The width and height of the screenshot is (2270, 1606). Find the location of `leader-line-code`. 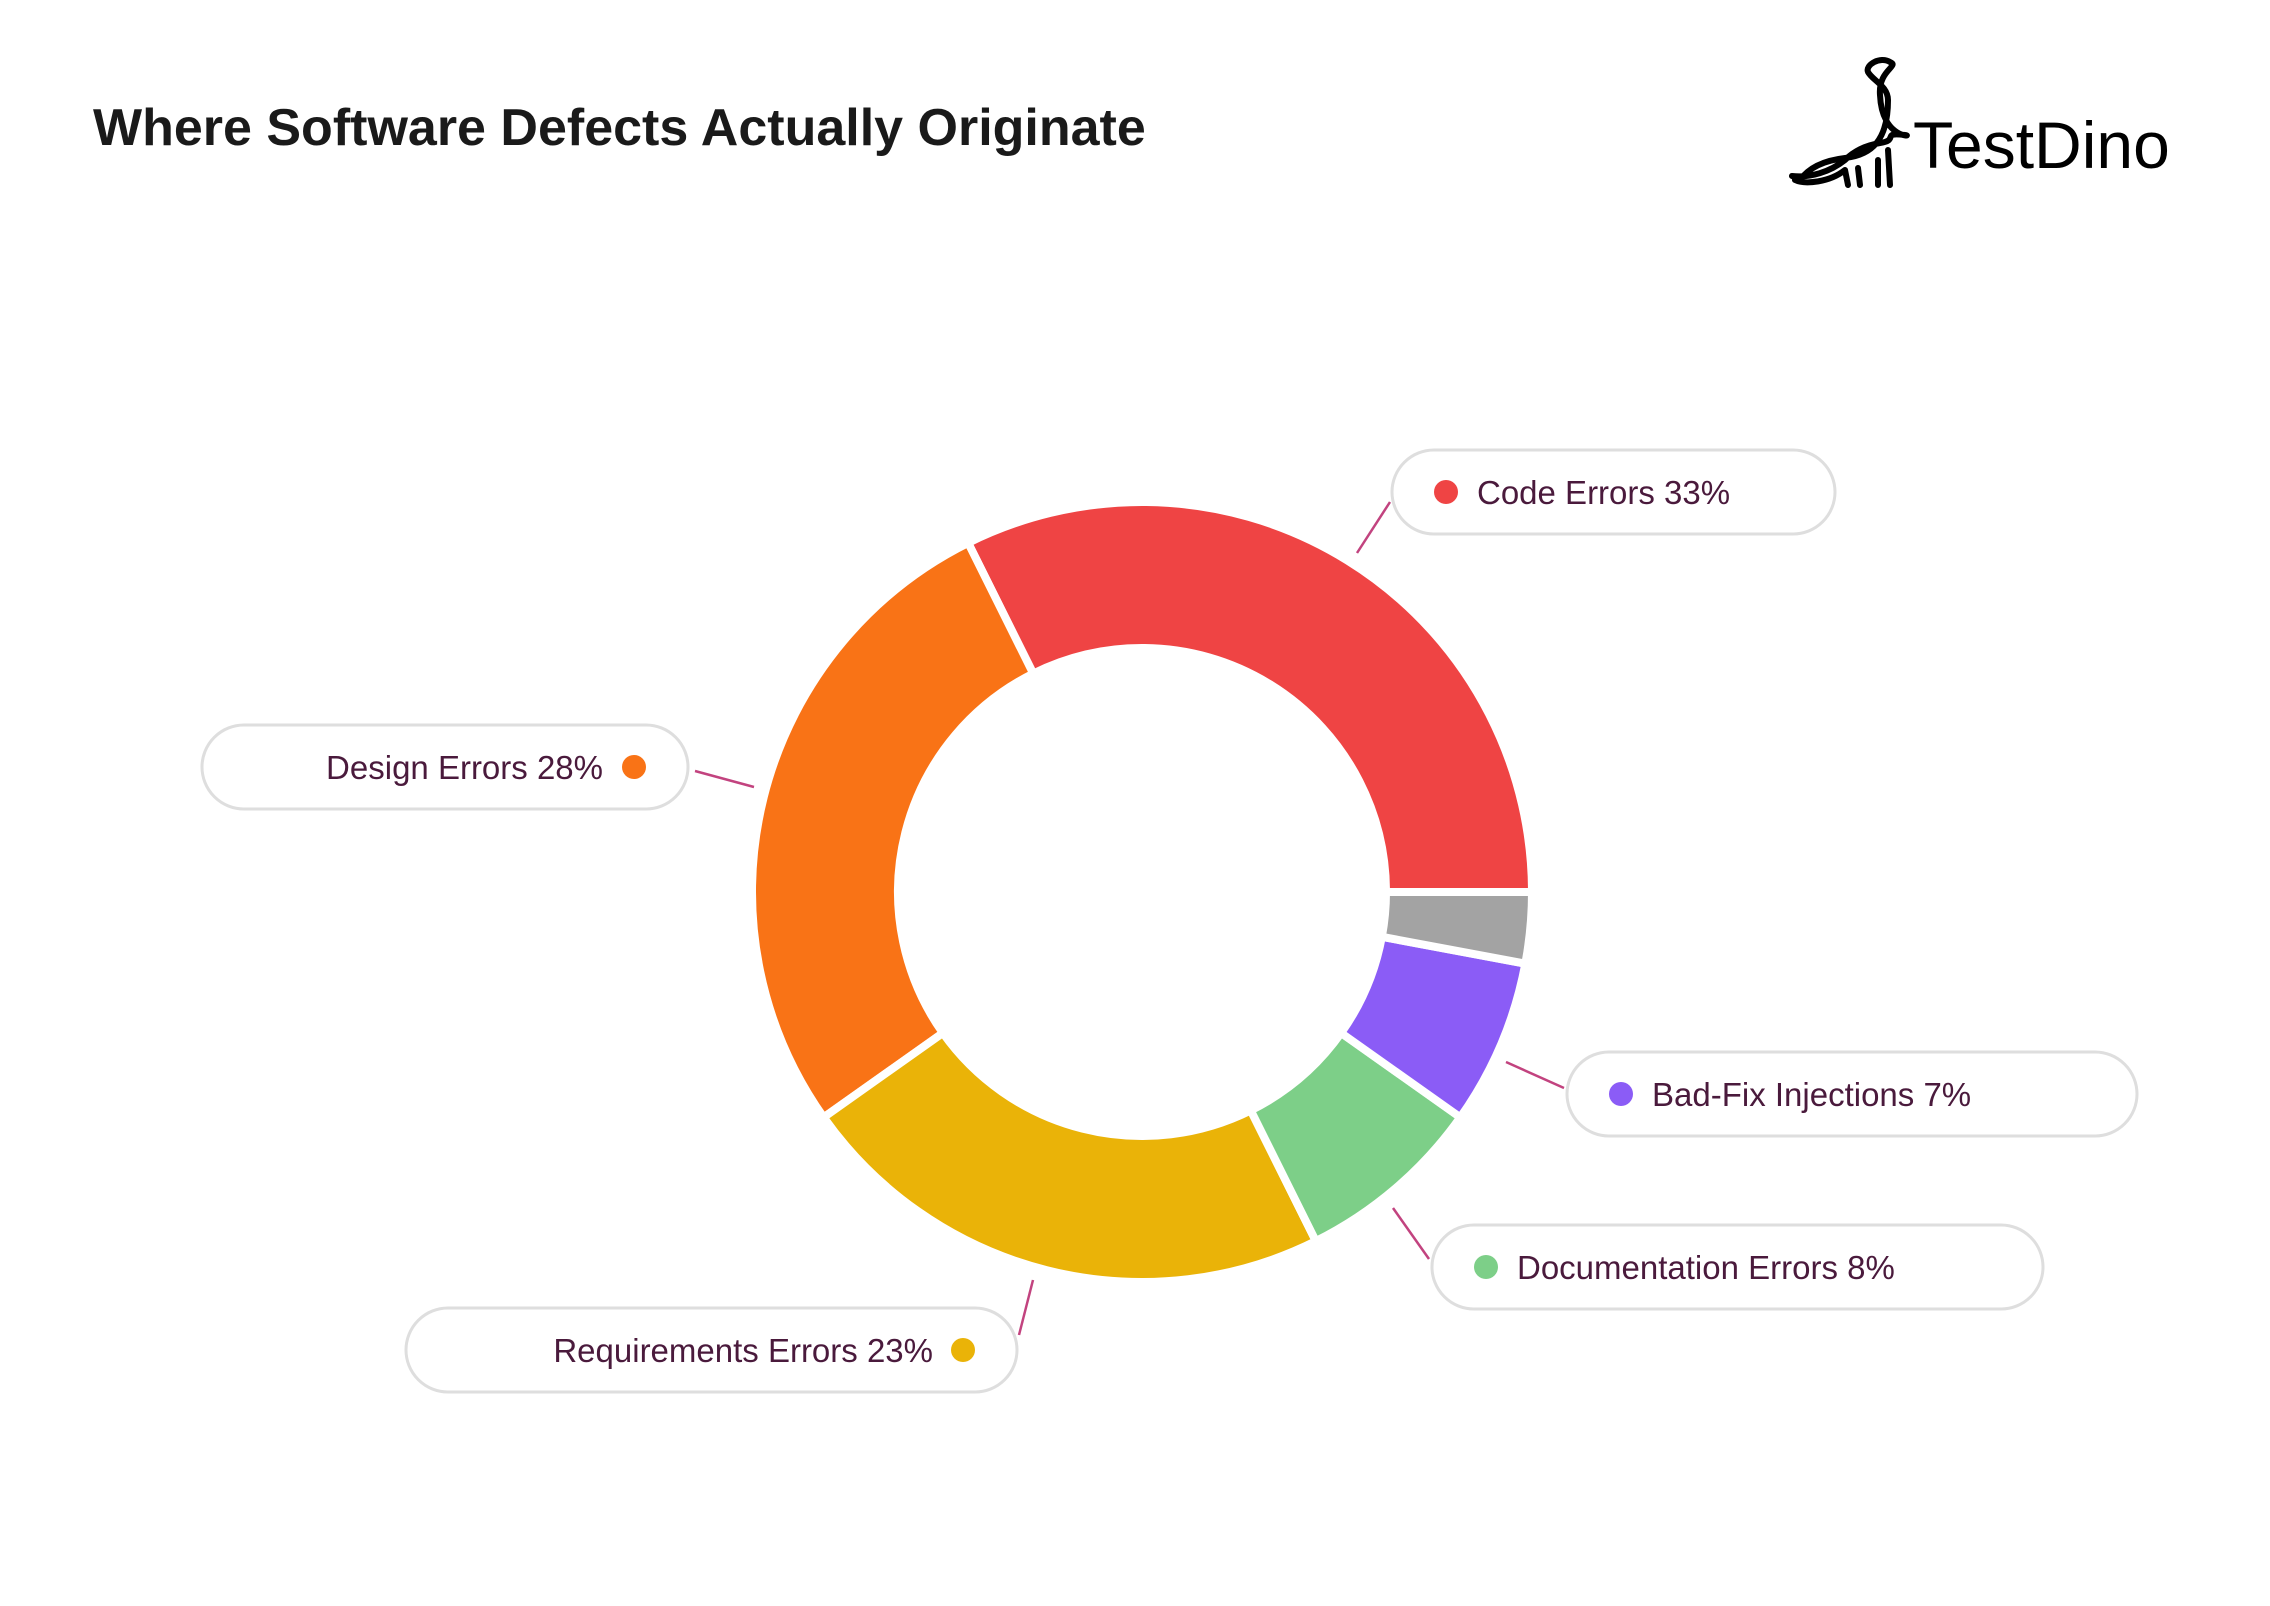

leader-line-code is located at coordinates (1373, 527).